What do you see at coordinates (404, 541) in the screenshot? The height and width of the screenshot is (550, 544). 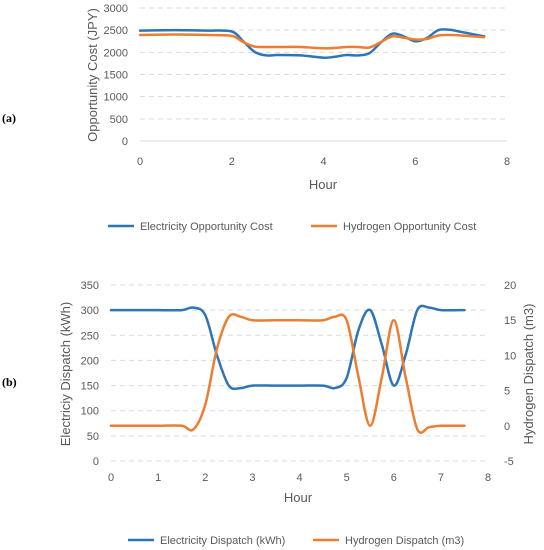 I see `legend-label-hydrogen-dispatch: Hydrogen Dispatch (m3)` at bounding box center [404, 541].